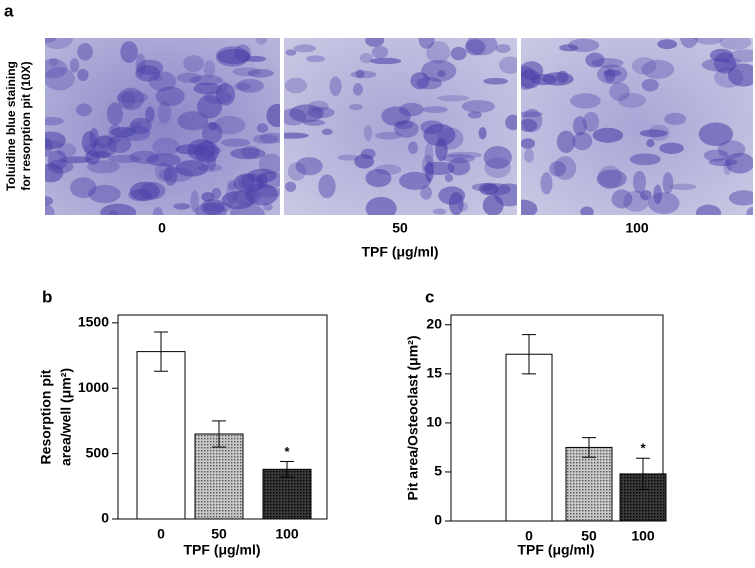 The width and height of the screenshot is (755, 568). What do you see at coordinates (26, 125) in the screenshot?
I see `y-label: for resorption pit (10X)` at bounding box center [26, 125].